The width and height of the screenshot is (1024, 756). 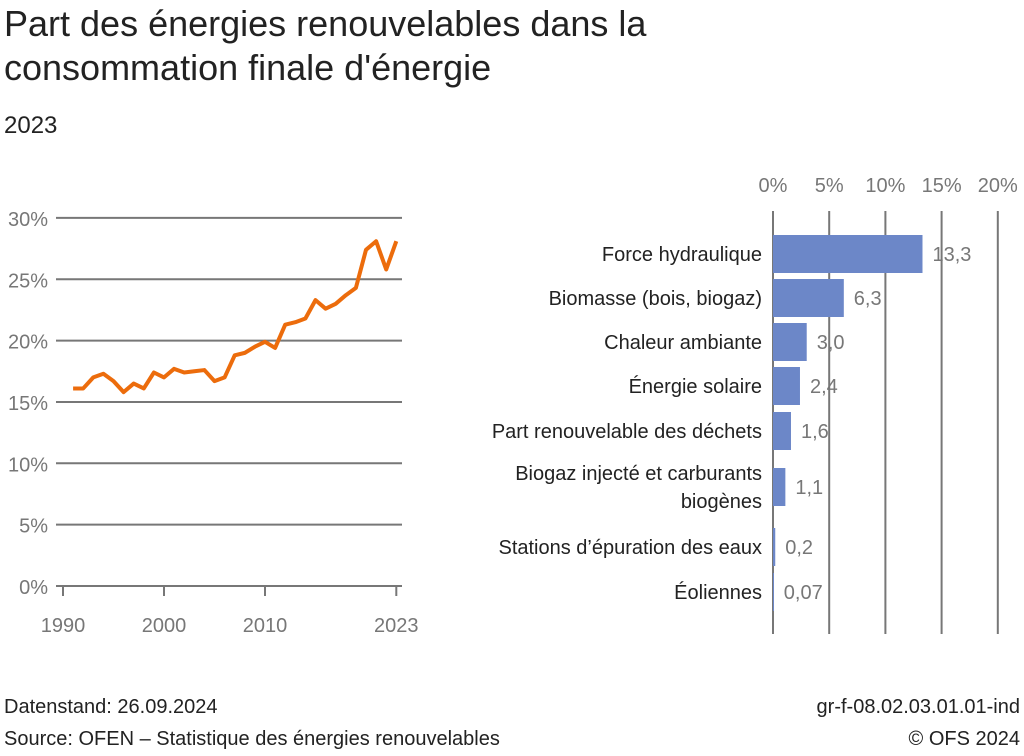 What do you see at coordinates (721, 502) in the screenshot?
I see `category-label: biogènes` at bounding box center [721, 502].